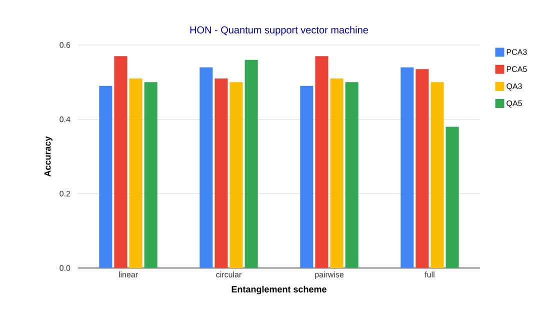 The image size is (555, 334). I want to click on y-tick-label: 0.6, so click(65, 45).